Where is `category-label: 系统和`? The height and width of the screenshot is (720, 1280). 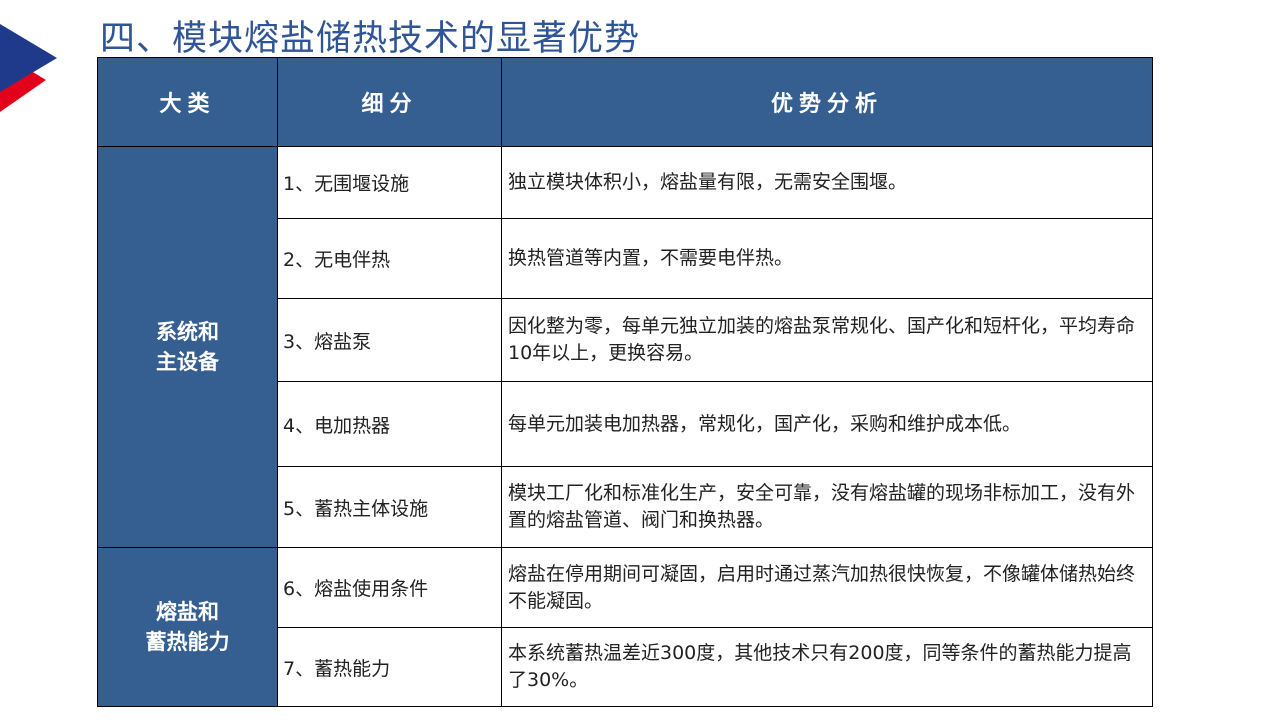
category-label: 系统和 is located at coordinates (187, 332).